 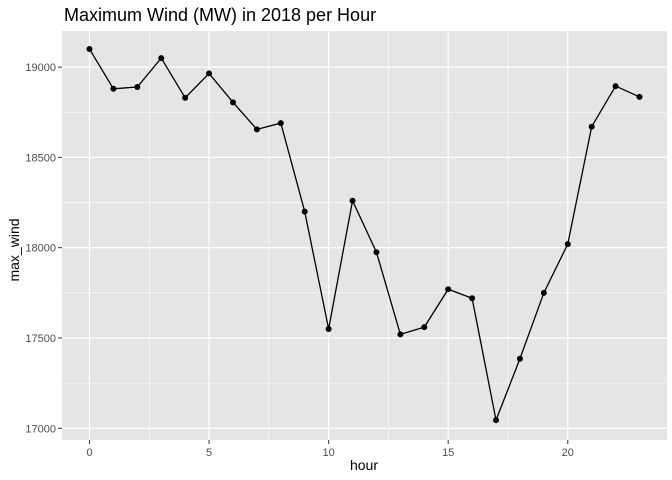 What do you see at coordinates (40, 68) in the screenshot?
I see `y-tick-label: 19000` at bounding box center [40, 68].